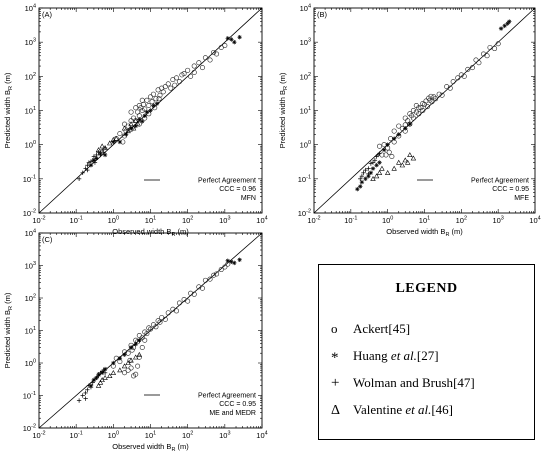  Describe the element at coordinates (500, 181) in the screenshot. I see `legend-perfect-agreement: Perfect Agreement` at that location.